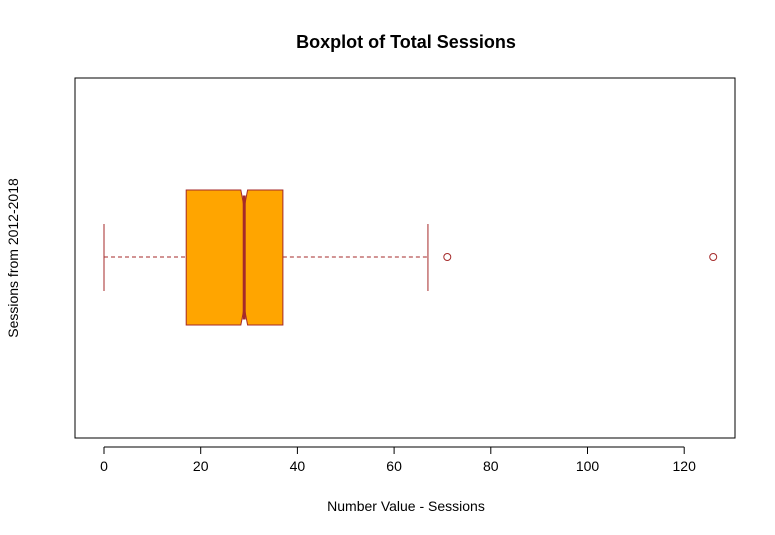  I want to click on box, so click(234, 257).